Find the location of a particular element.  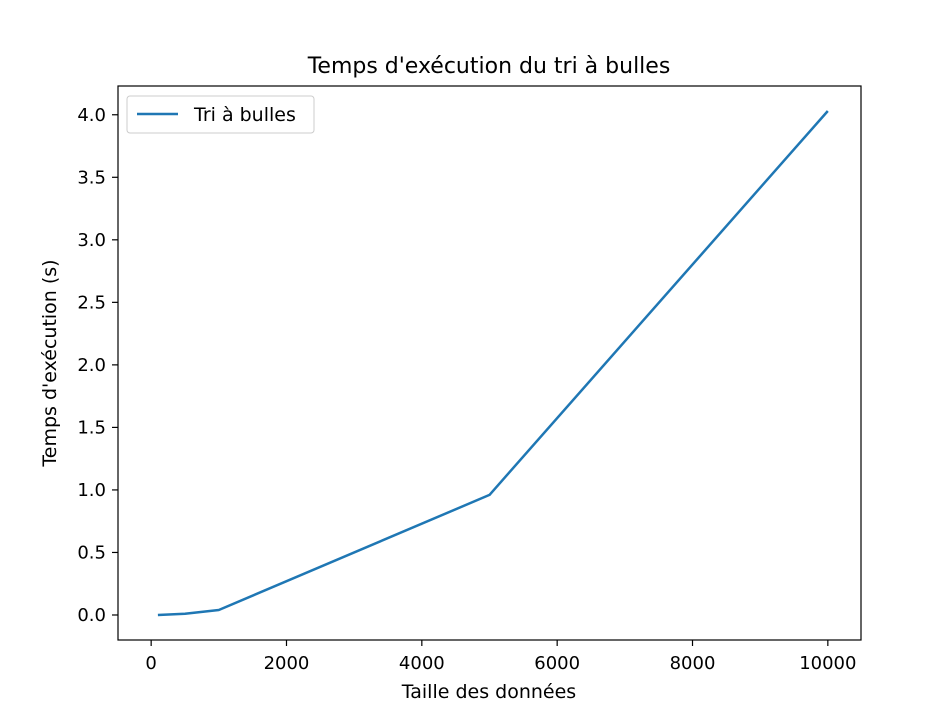

legend-box is located at coordinates (220, 114).